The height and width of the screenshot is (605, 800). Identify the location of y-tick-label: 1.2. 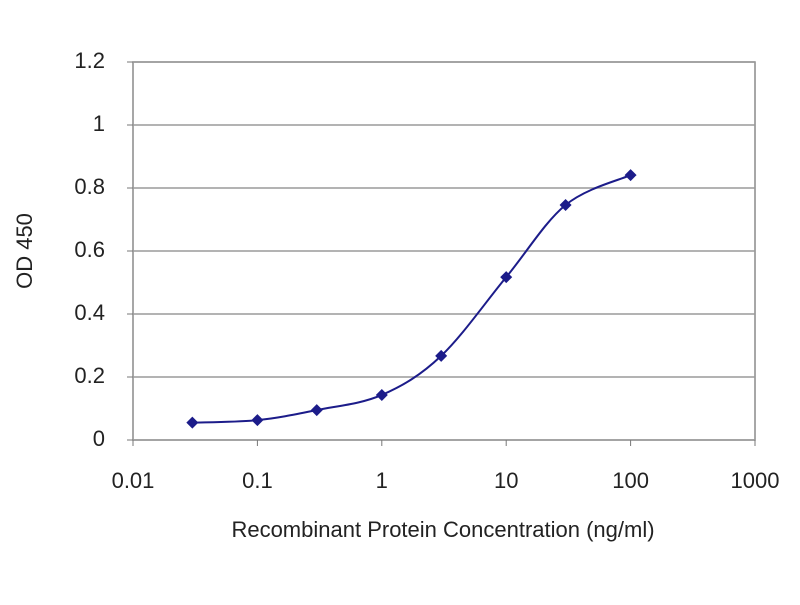
(89, 60).